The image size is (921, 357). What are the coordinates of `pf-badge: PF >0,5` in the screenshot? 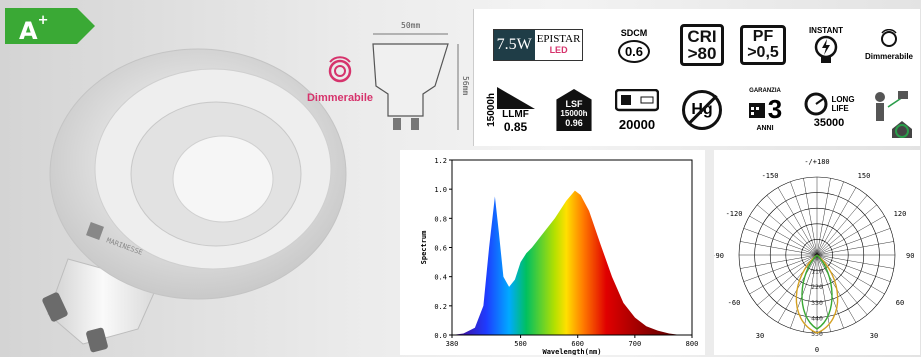 It's located at (763, 45).